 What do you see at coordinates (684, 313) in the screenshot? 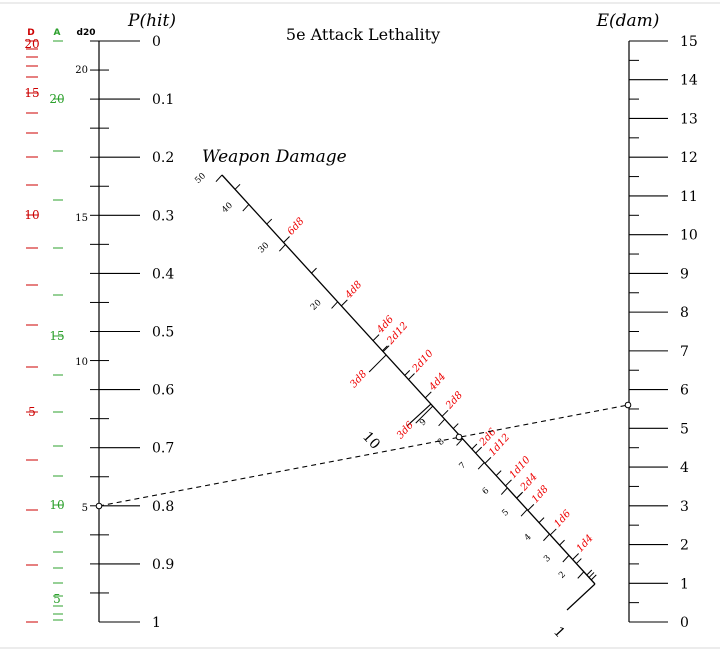
I see `edam-tick-label: 8` at bounding box center [684, 313].